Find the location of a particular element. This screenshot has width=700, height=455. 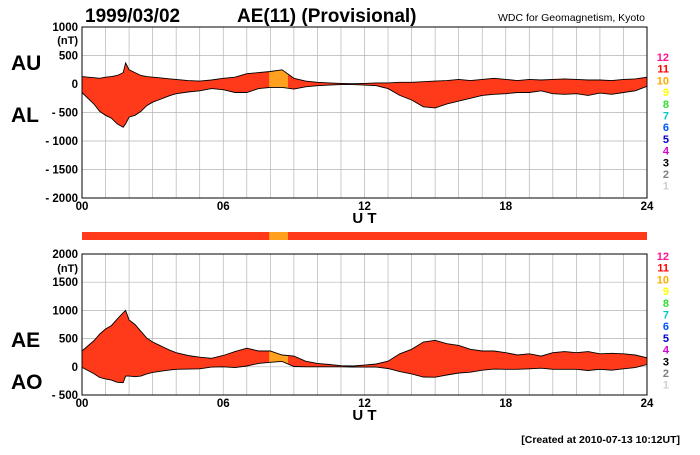

side-label-upper: AU is located at coordinates (26, 63).